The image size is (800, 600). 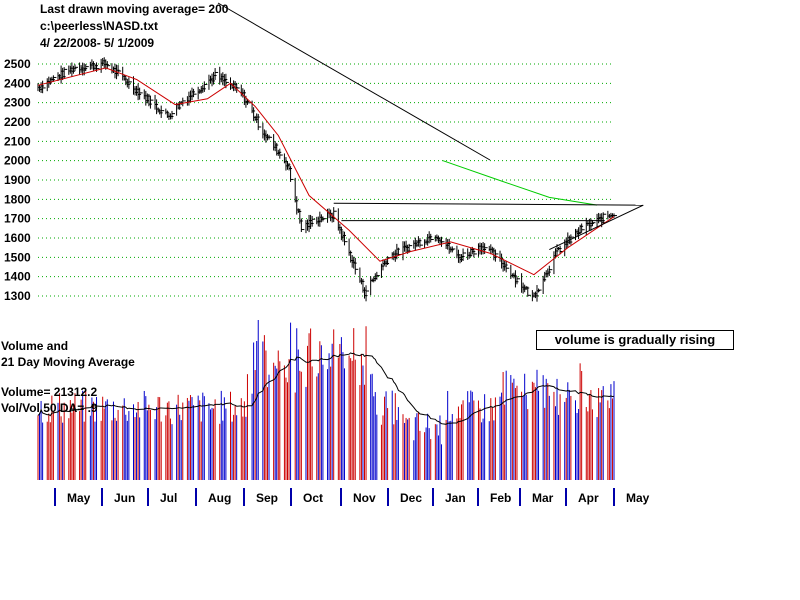 I want to click on month-label-6: Nov, so click(x=364, y=498).